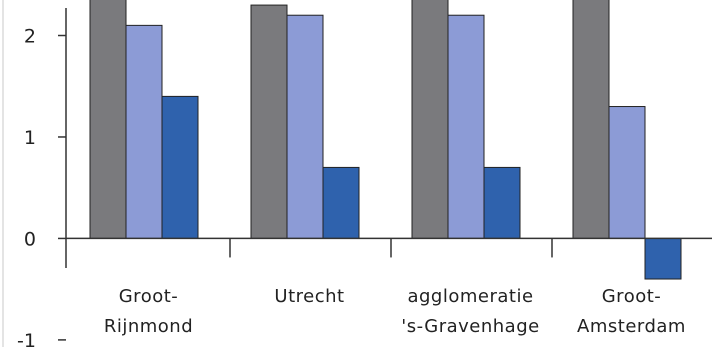  Describe the element at coordinates (470, 326) in the screenshot. I see `category-label: 's-Gravenhage` at that location.